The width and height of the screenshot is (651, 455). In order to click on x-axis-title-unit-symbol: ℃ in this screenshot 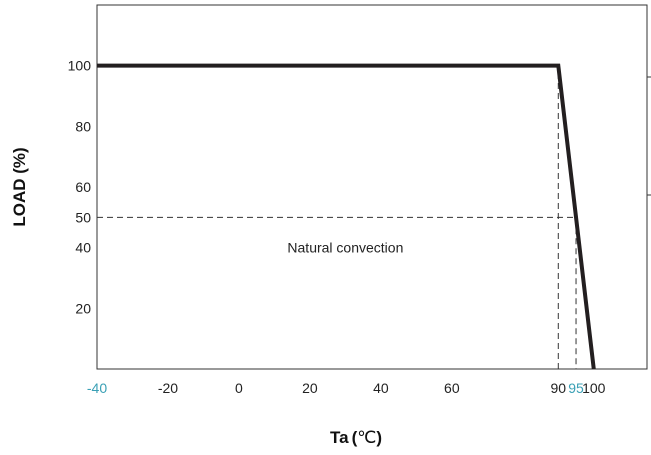, I will do `click(366, 437)`.